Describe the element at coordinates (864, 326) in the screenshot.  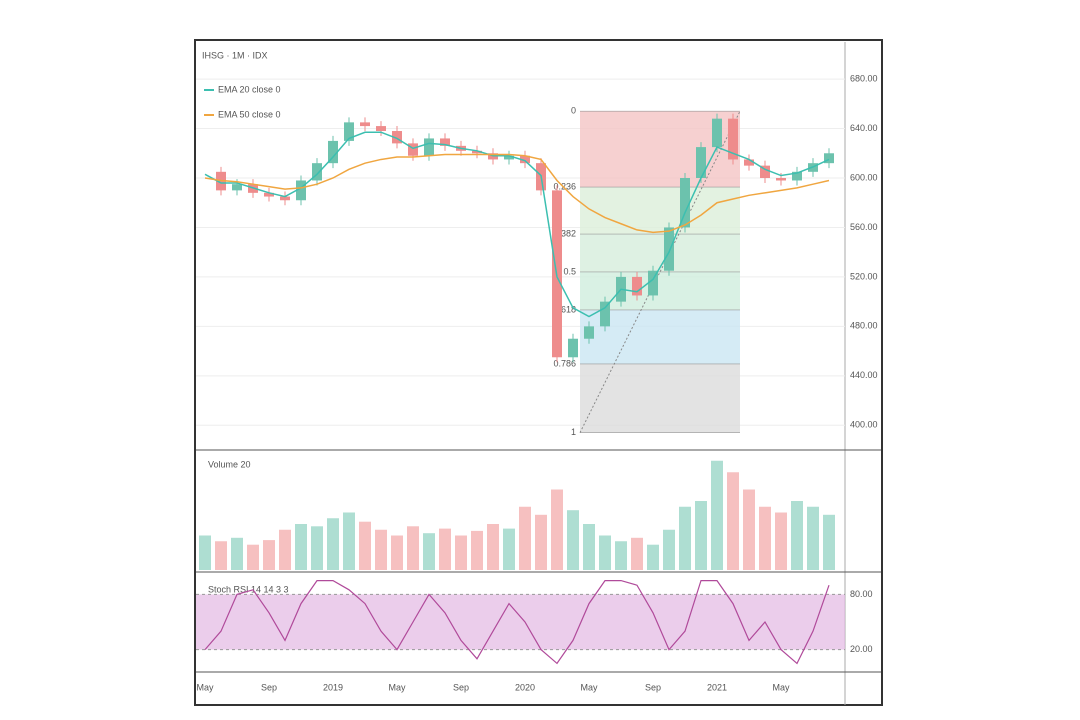
I see `y-tick-label: 480.00` at that location.